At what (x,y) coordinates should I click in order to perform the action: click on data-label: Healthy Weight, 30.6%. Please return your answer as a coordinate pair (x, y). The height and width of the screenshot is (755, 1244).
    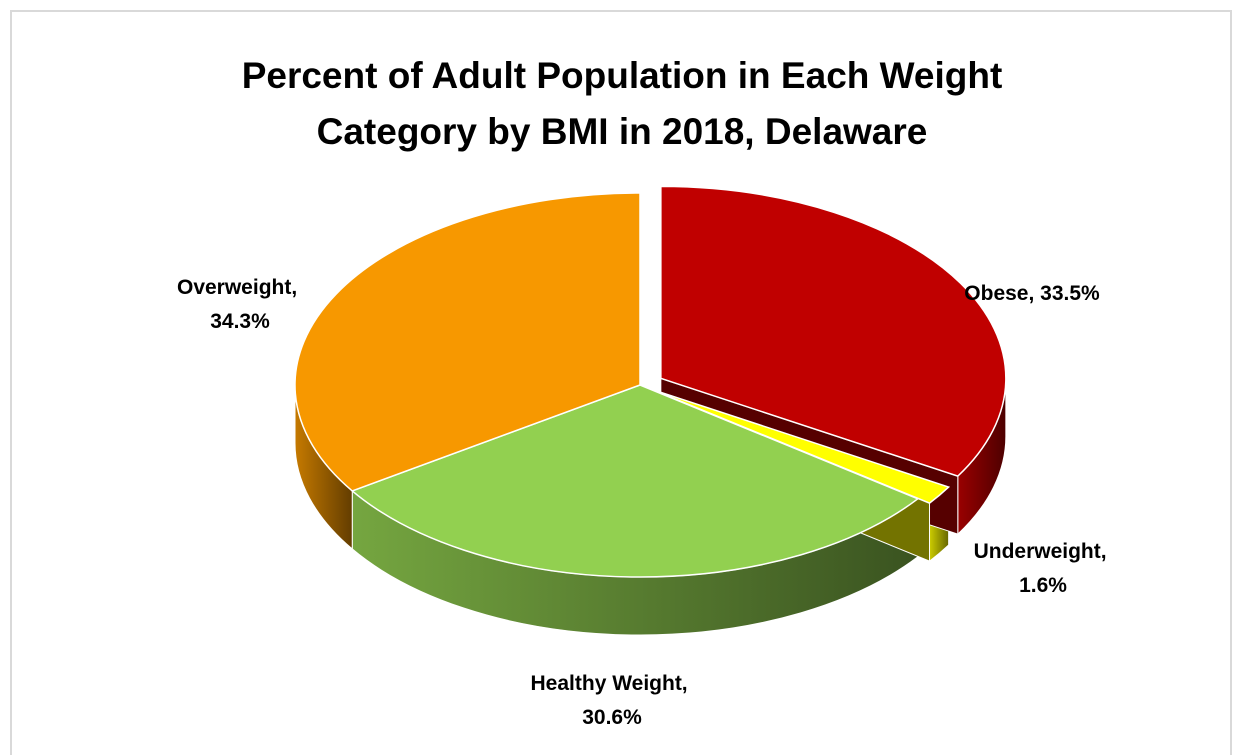
    Looking at the image, I should click on (612, 700).